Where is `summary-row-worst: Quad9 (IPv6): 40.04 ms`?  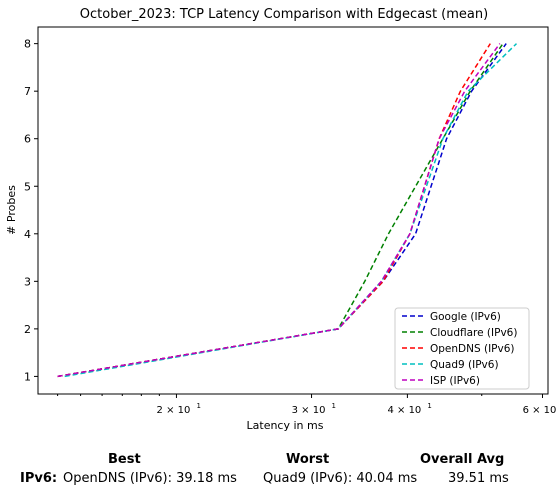 summary-row-worst: Quad9 (IPv6): 40.04 ms is located at coordinates (340, 478).